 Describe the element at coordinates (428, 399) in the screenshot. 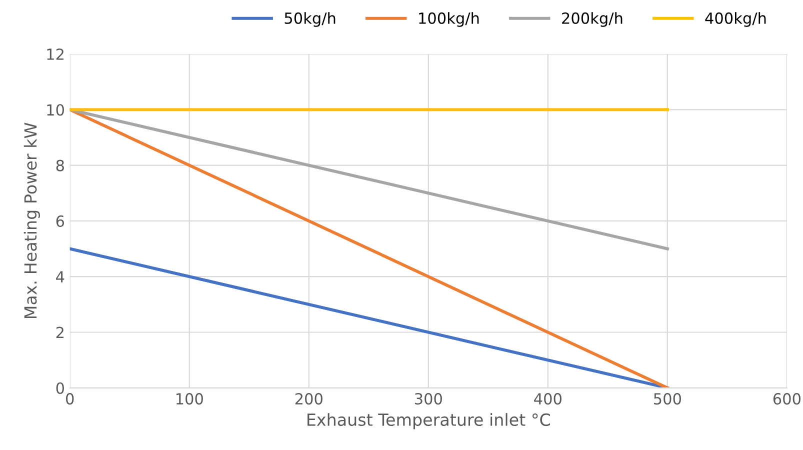

I see `x-tick-label: 300` at that location.